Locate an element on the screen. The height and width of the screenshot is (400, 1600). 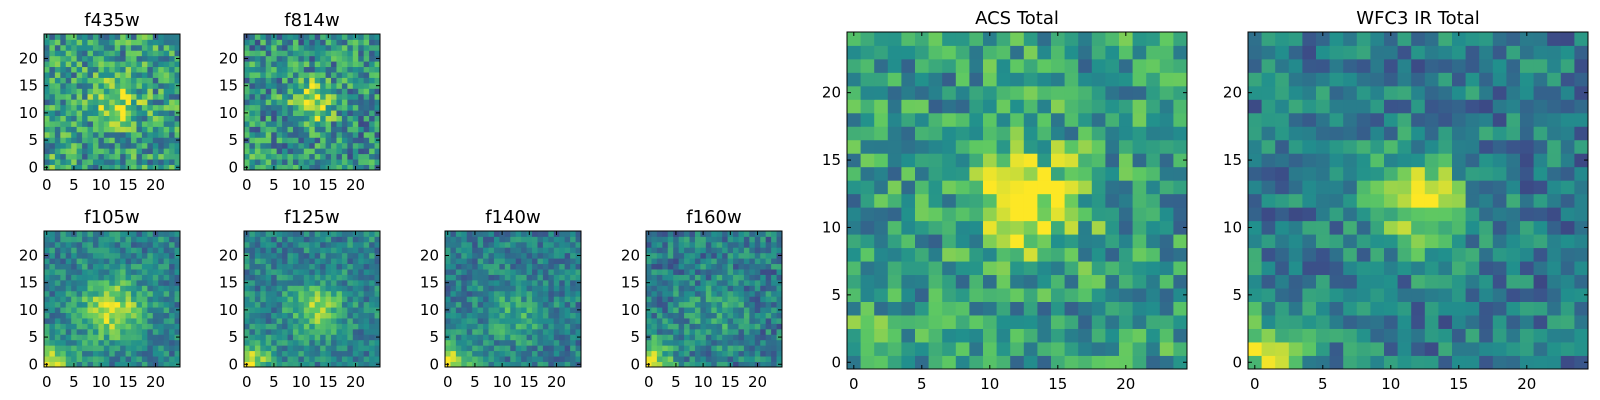
x-tick-label: 0 is located at coordinates (854, 384).